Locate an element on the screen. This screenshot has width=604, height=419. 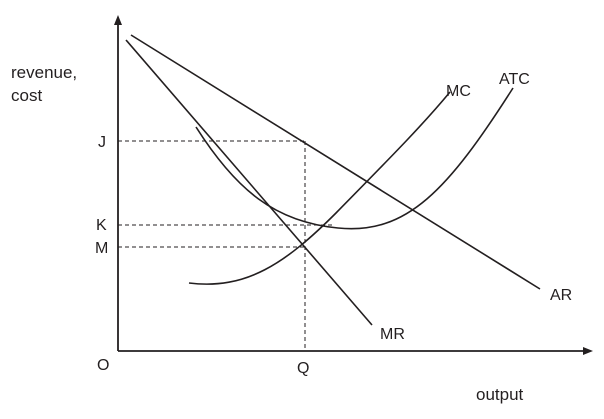
price-label-j: J is located at coordinates (102, 142).